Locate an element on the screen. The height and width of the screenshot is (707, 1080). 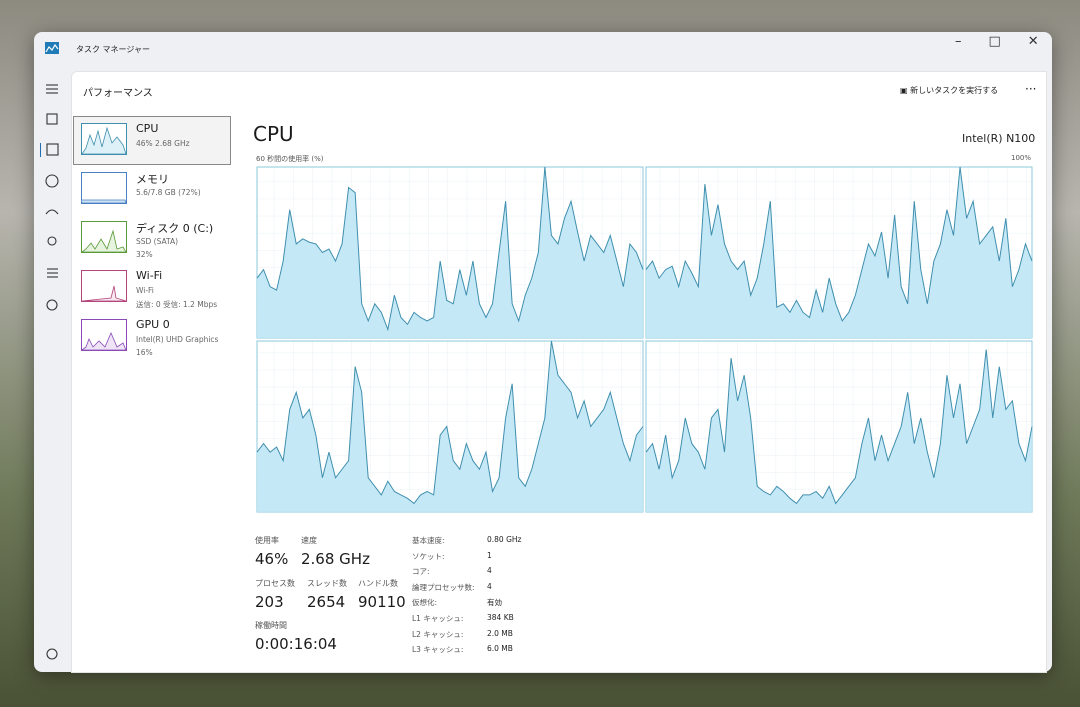
stat-label: 使用率 is located at coordinates (267, 540).